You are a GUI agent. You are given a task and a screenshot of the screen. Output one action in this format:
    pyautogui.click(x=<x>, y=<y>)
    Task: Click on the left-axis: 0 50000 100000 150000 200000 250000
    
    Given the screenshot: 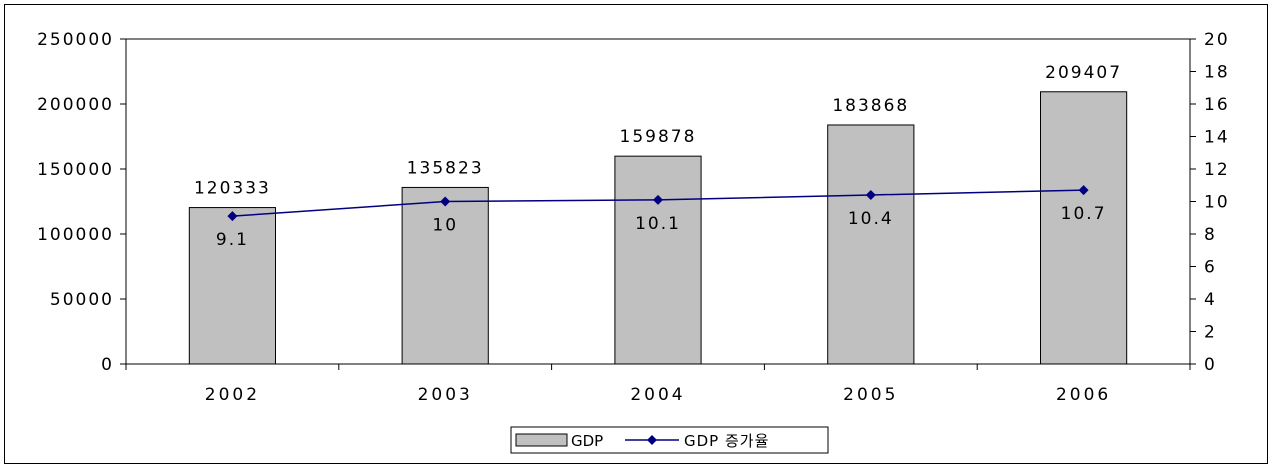 What is the action you would take?
    pyautogui.click(x=81, y=202)
    